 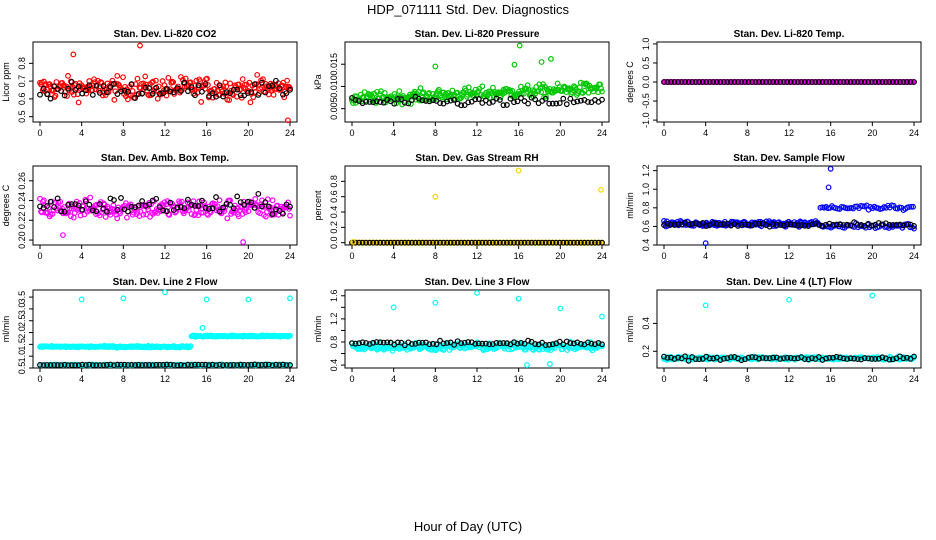 What do you see at coordinates (6, 329) in the screenshot?
I see `y-axis-label: ml/min` at bounding box center [6, 329].